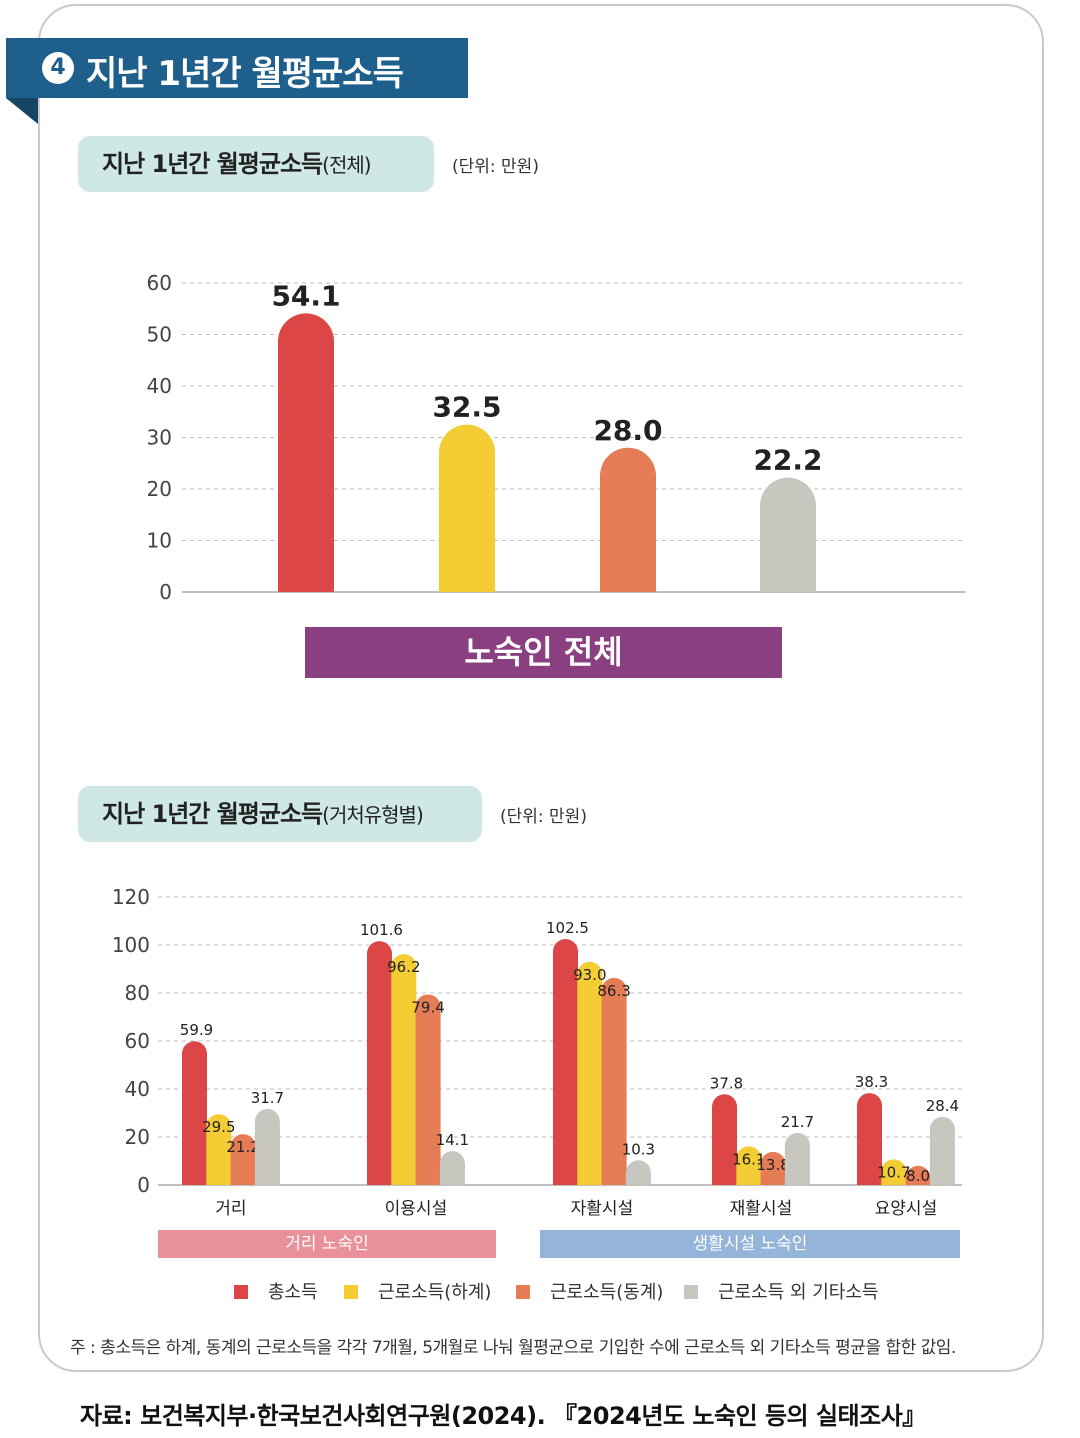 This screenshot has width=1080, height=1438. I want to click on chart2-data-label: 14.1, so click(452, 1140).